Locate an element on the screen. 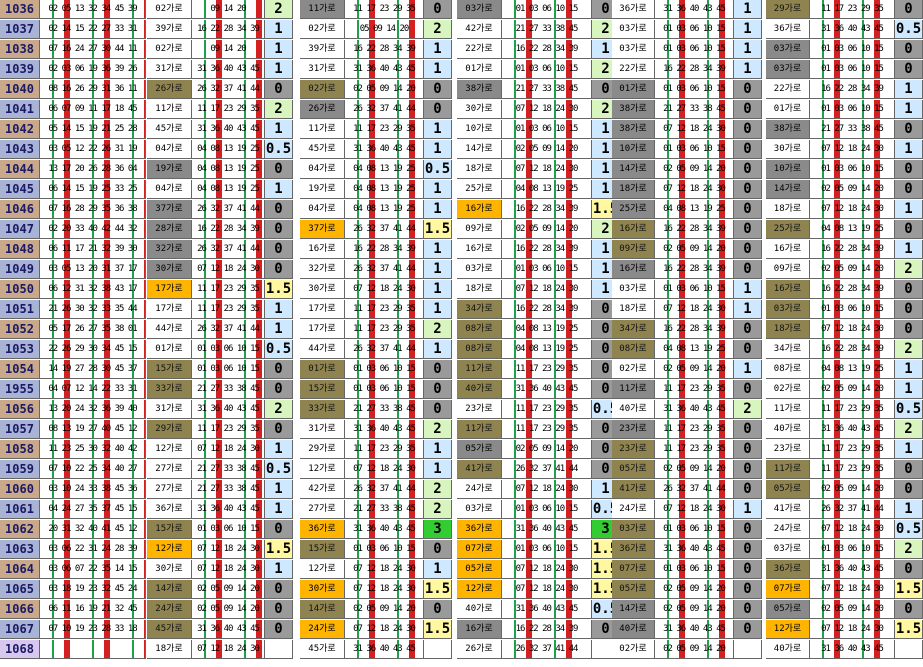 The height and width of the screenshot is (667, 923). draw-number-cell: 1036 is located at coordinates (20, 9).